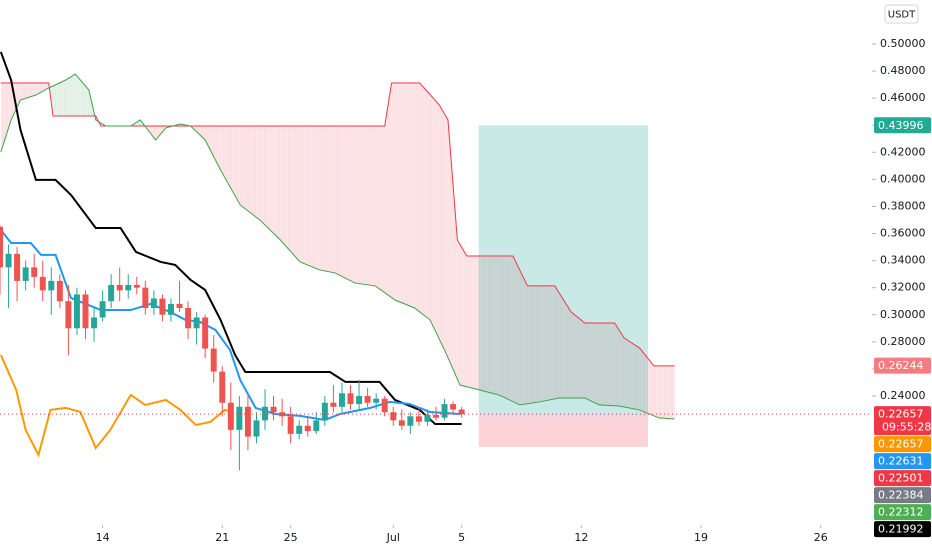 The height and width of the screenshot is (550, 932). I want to click on x-tick-label: 14, so click(103, 537).